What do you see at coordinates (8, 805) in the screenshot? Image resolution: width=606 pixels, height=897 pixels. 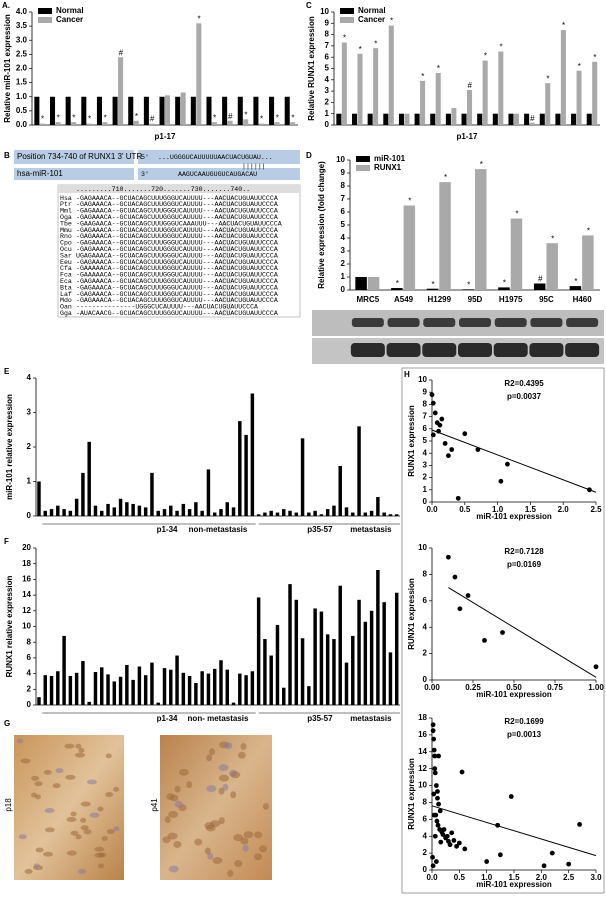 I see `image-label: p18` at bounding box center [8, 805].